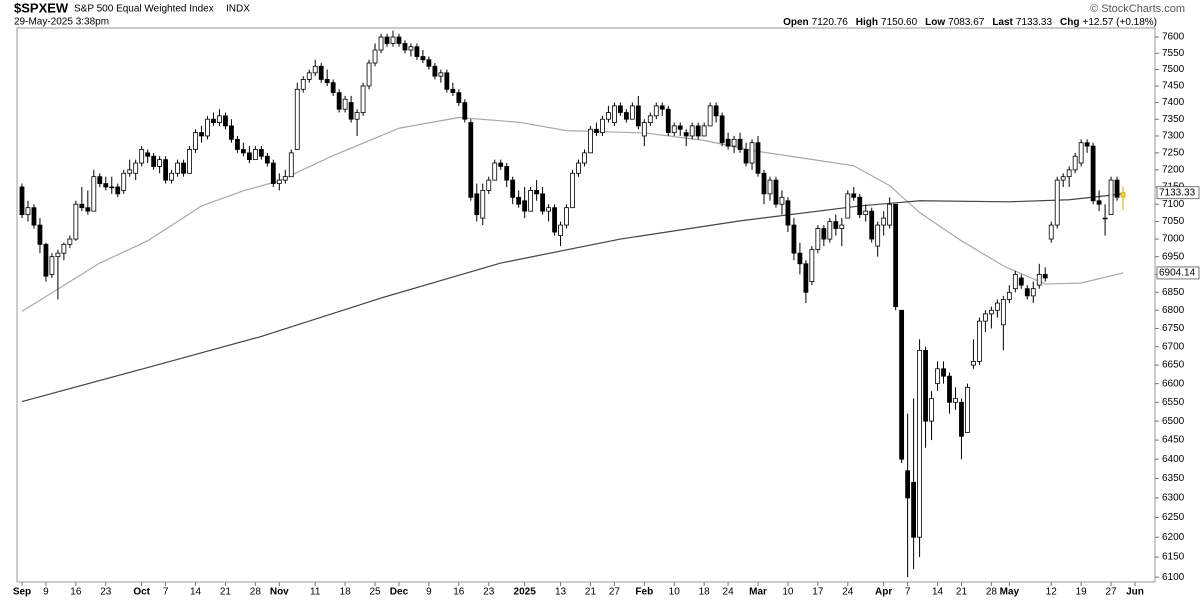 This screenshot has width=1200, height=605. Describe the element at coordinates (935, 22) in the screenshot. I see `stat-label: Low` at that location.